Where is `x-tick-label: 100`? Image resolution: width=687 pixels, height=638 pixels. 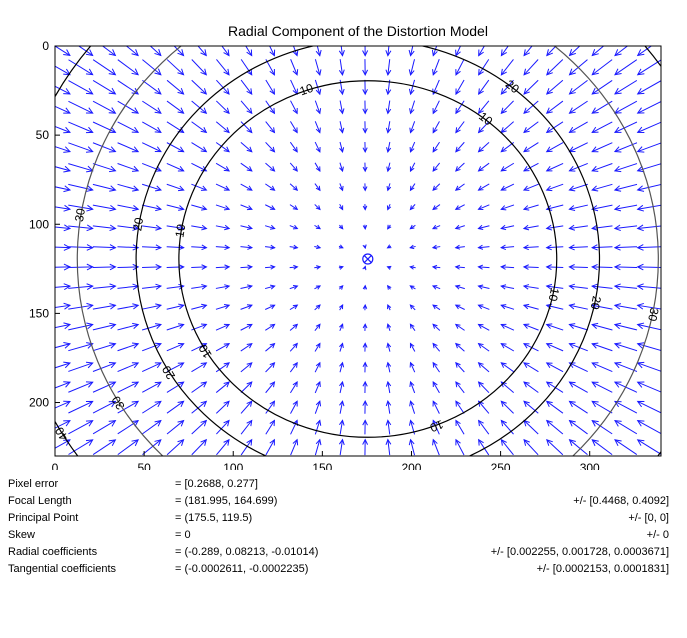
x-tick-label: 100 is located at coordinates (233, 465).